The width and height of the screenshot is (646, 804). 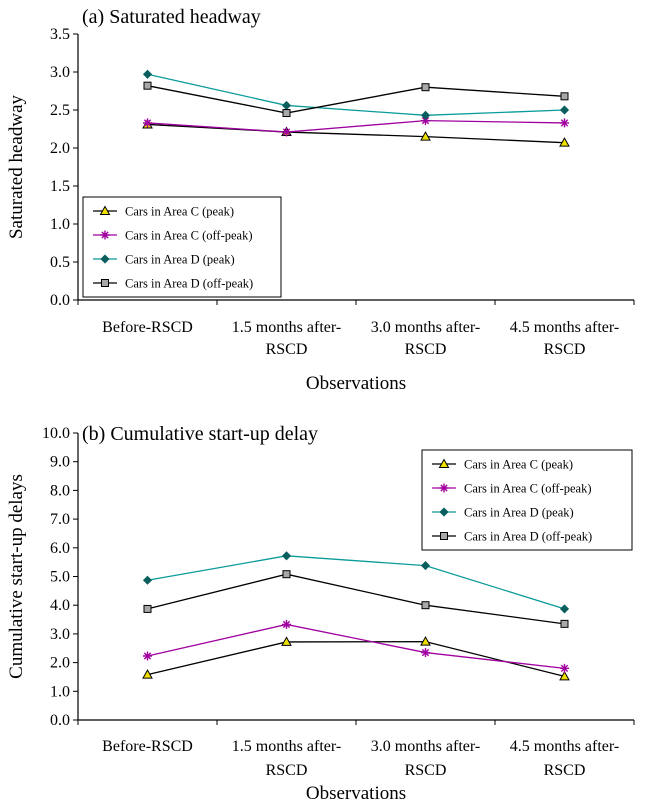 What do you see at coordinates (171, 17) in the screenshot?
I see `chart-title: (a) Saturated headway` at bounding box center [171, 17].